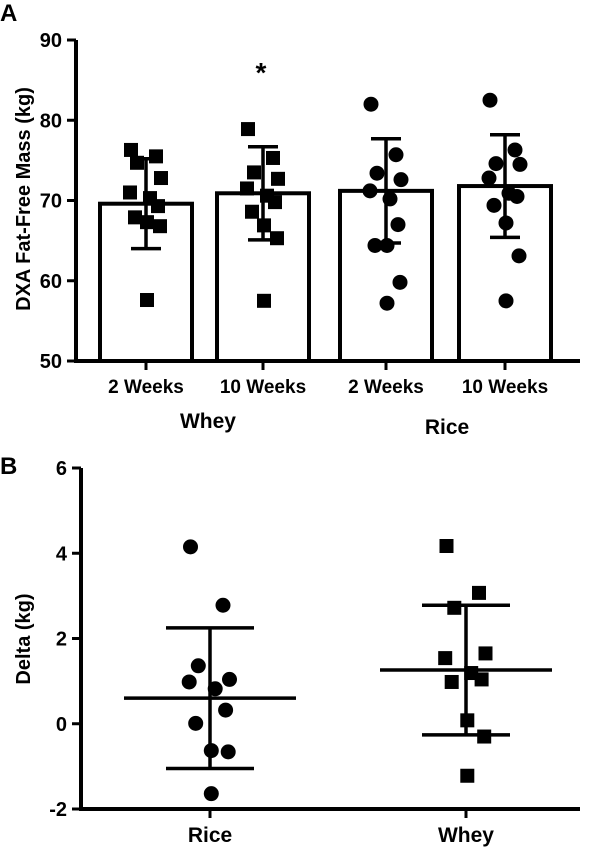 The width and height of the screenshot is (596, 851). Describe the element at coordinates (51, 362) in the screenshot. I see `y-tick-label: 50` at that location.